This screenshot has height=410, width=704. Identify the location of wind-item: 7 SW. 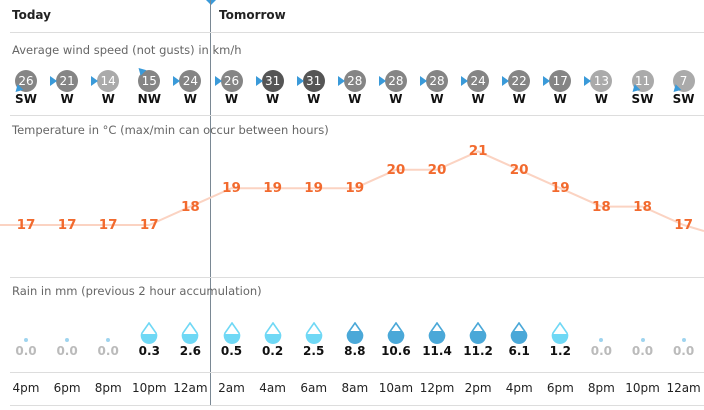
(684, 90).